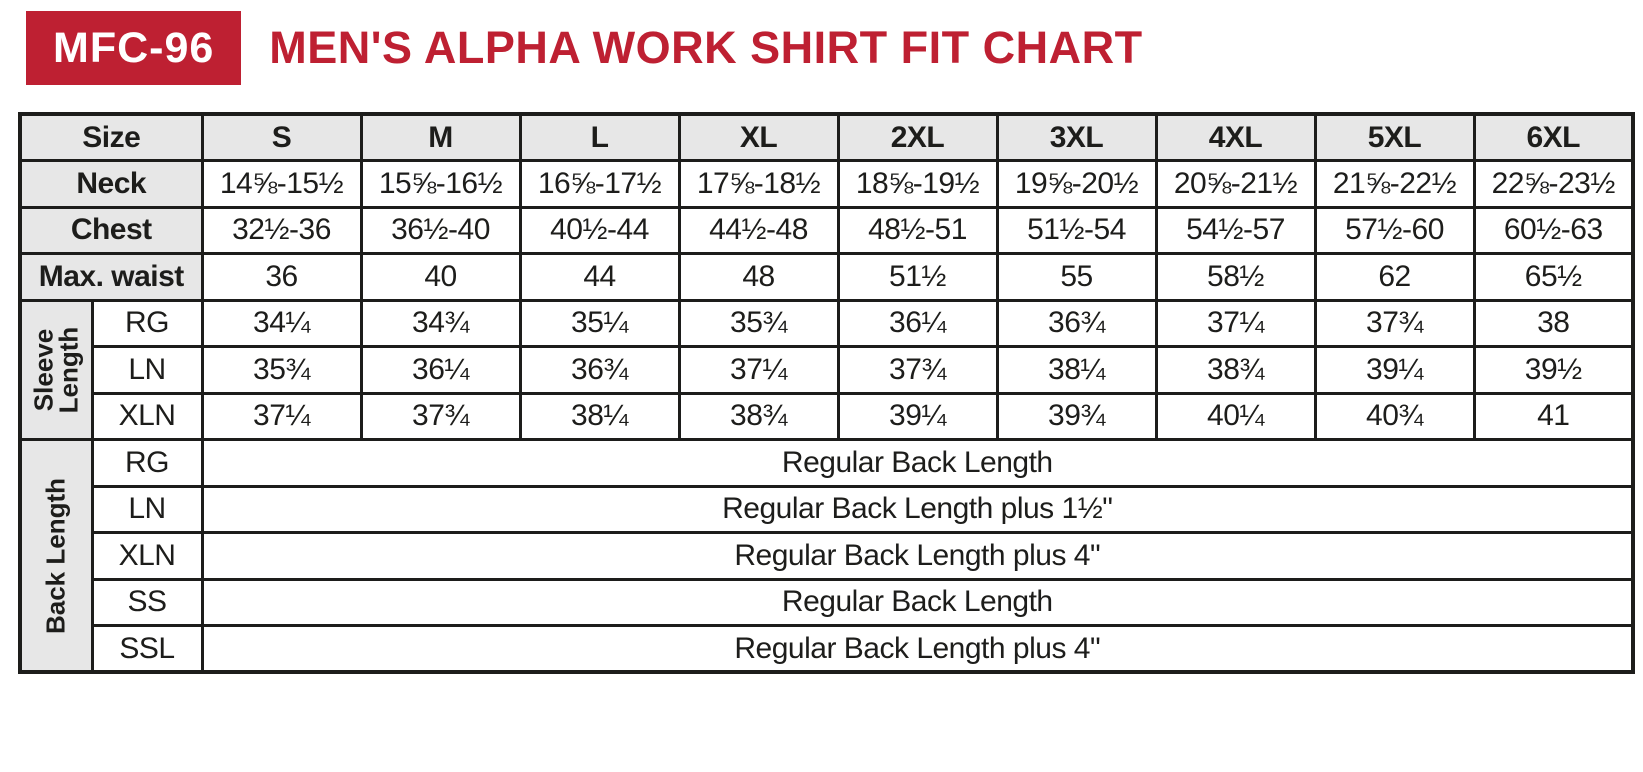 This screenshot has height=772, width=1643. I want to click on size-column-header-4xl: 4XL, so click(1235, 137).